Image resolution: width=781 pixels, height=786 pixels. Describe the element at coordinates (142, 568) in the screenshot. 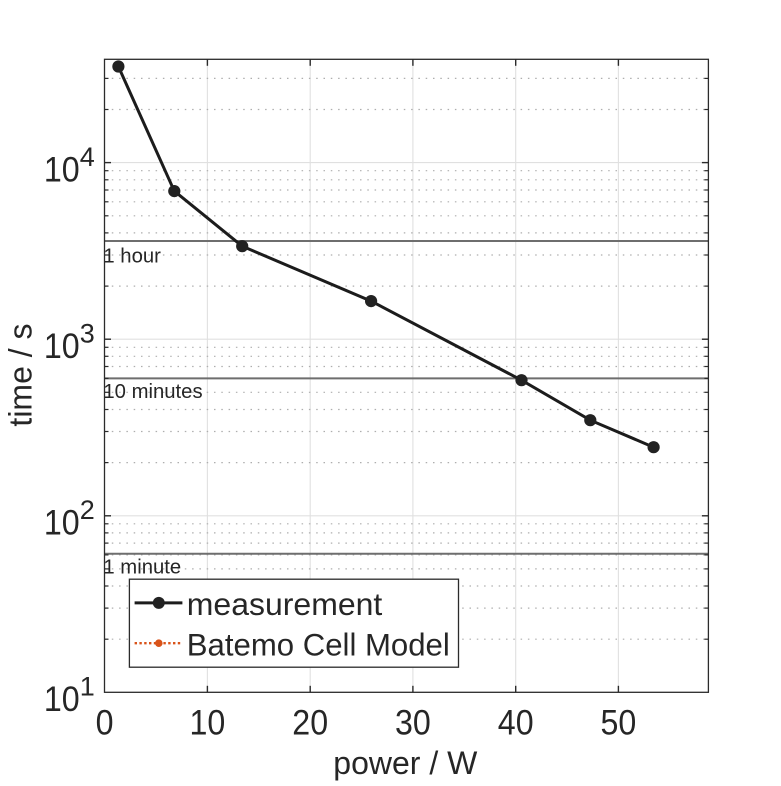

I see `svg-text: 1 minute` at that location.